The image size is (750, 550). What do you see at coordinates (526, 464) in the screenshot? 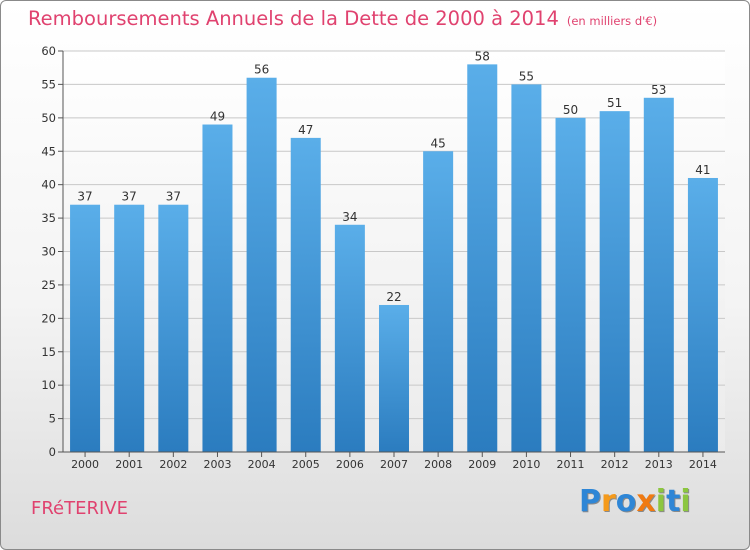
I see `x-tick-label-2010: 2010` at bounding box center [526, 464].